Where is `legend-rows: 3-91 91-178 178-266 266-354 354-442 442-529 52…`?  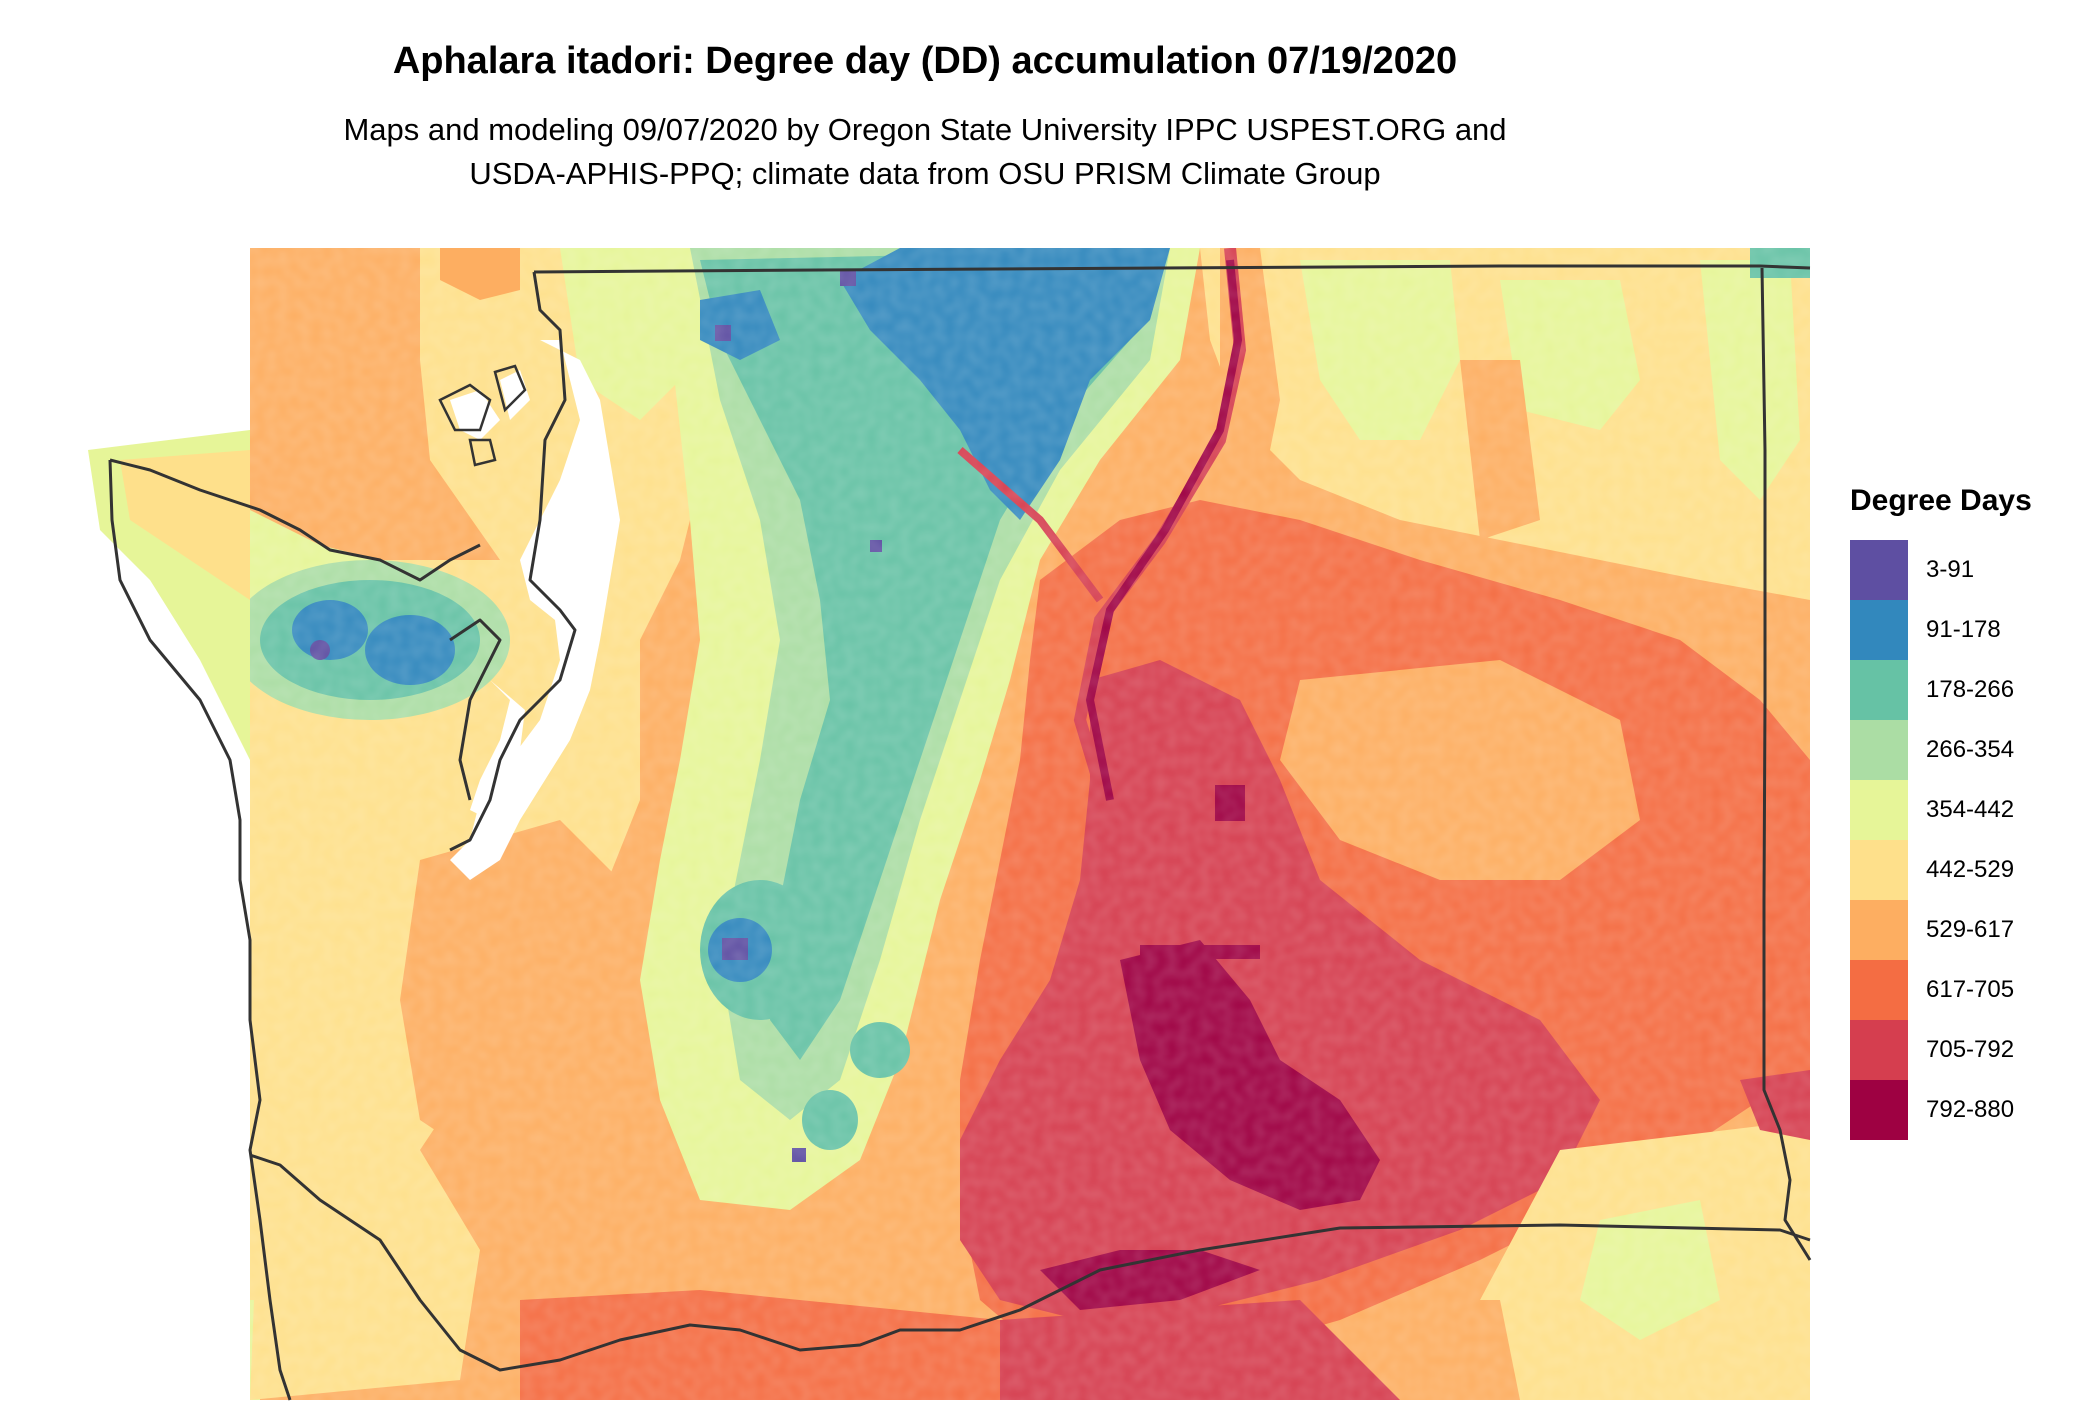 legend-rows: 3-91 91-178 178-266 266-354 354-442 442-529 52… is located at coordinates (1941, 840).